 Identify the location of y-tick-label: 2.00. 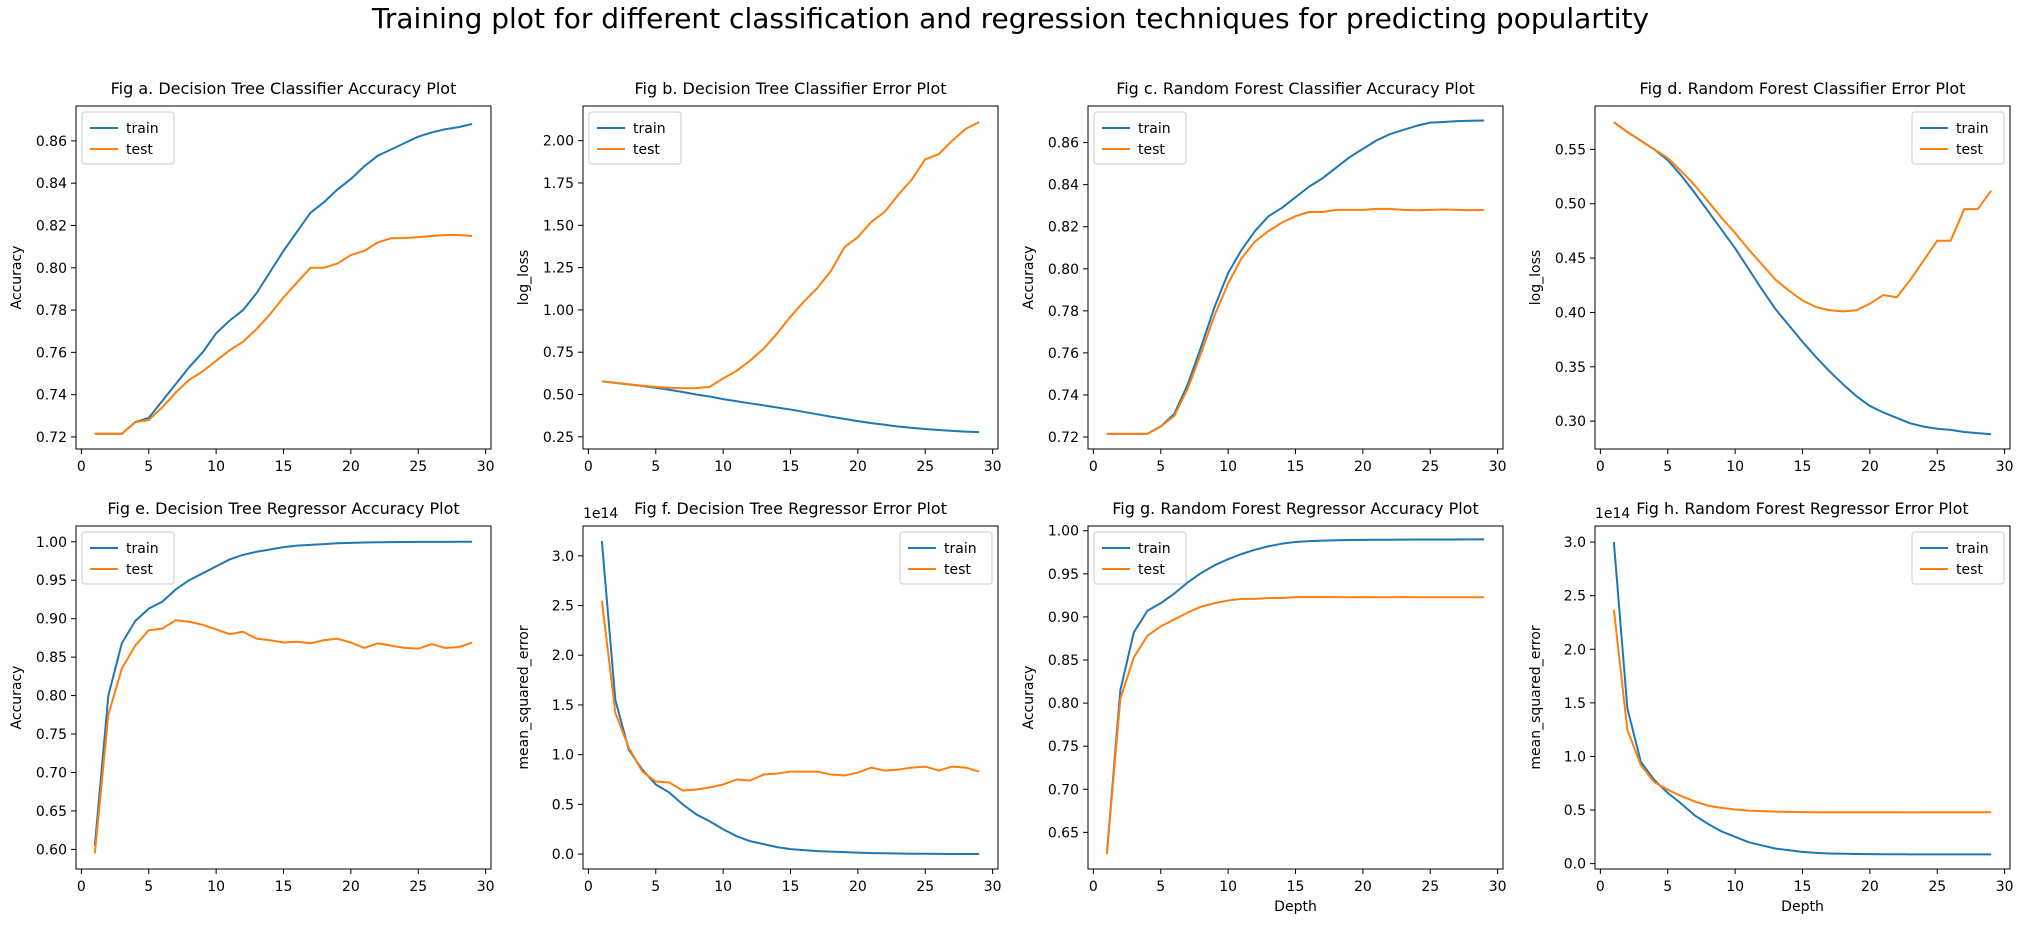
(558, 142).